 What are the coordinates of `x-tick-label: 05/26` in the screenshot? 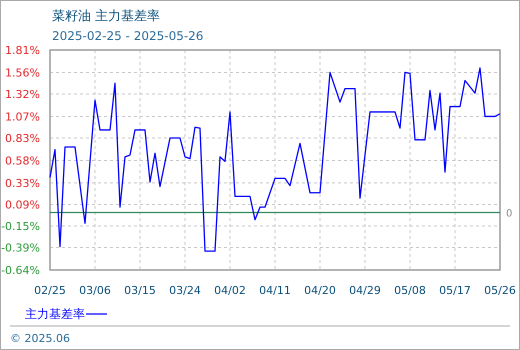 It's located at (500, 290).